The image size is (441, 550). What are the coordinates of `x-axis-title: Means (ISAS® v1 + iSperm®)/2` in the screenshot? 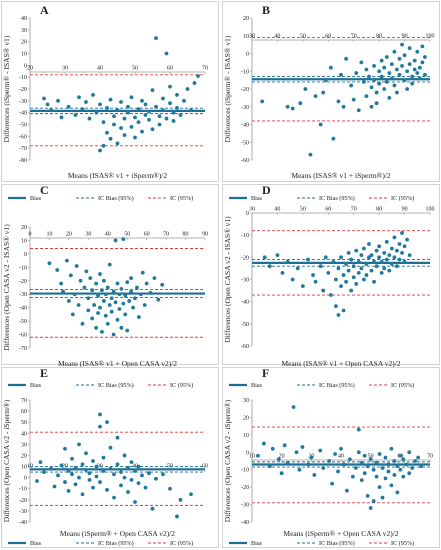 It's located at (341, 175).